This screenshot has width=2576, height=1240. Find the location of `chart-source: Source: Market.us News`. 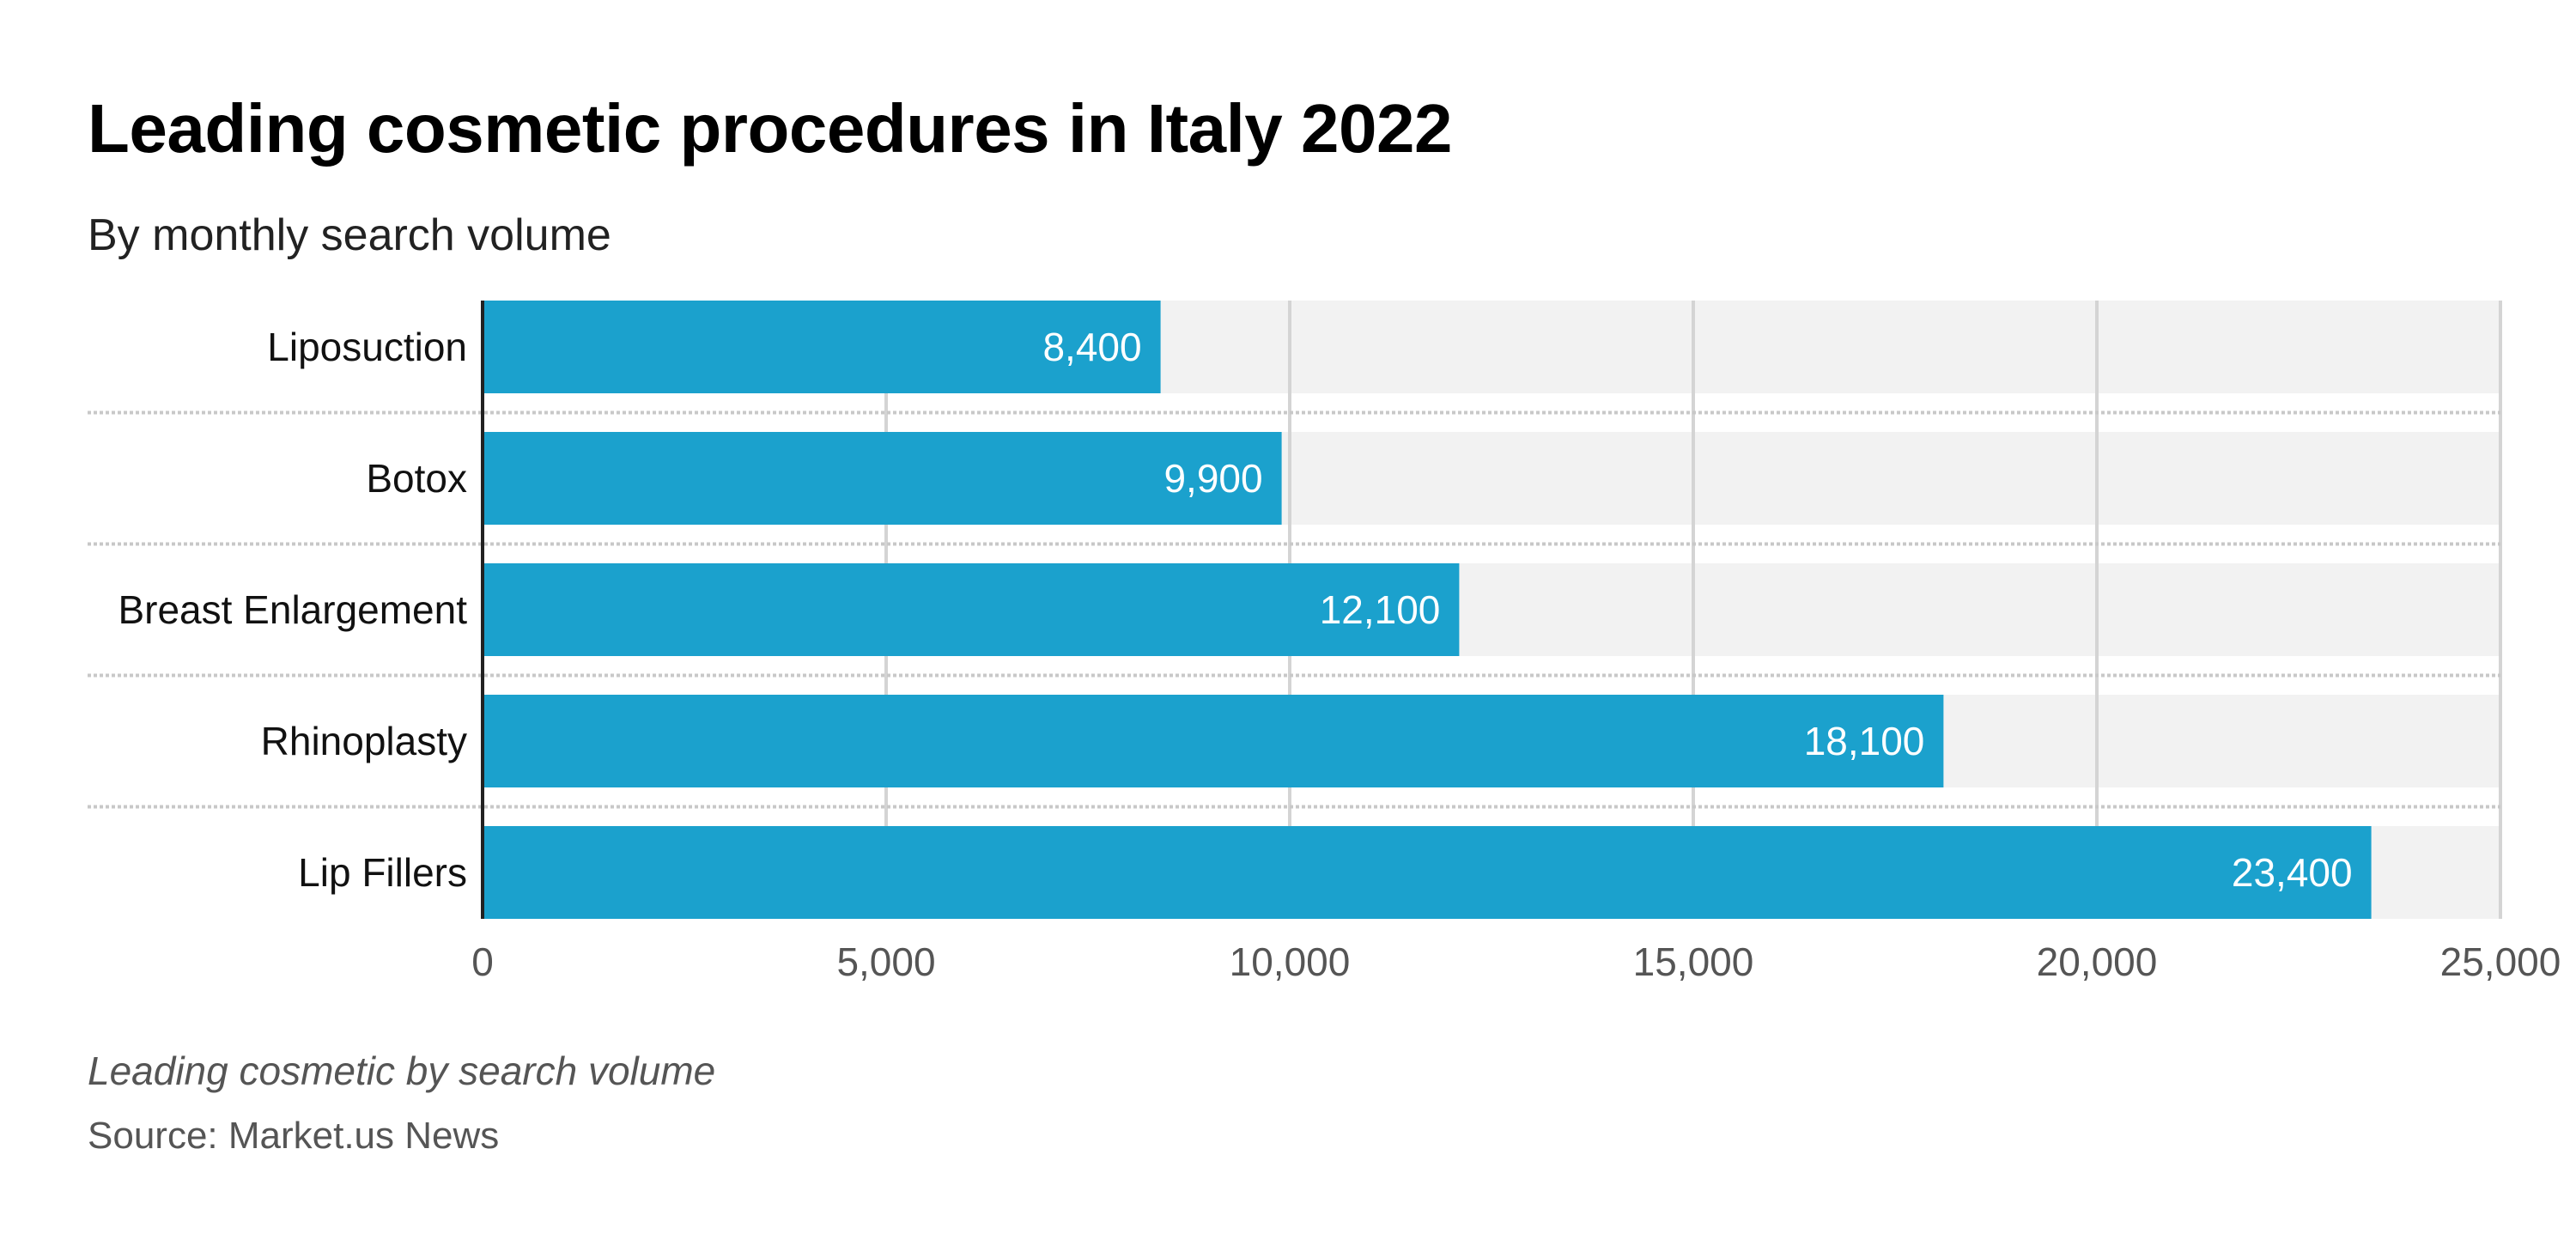

chart-source: Source: Market.us News is located at coordinates (294, 1136).